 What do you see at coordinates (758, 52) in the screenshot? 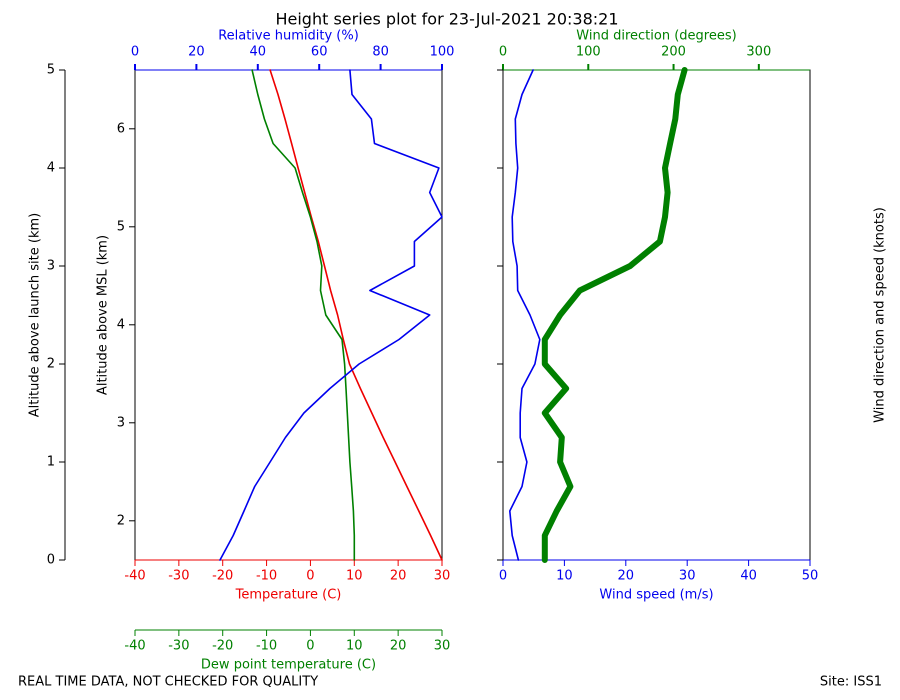
I see `x2-tick-label: 300` at bounding box center [758, 52].